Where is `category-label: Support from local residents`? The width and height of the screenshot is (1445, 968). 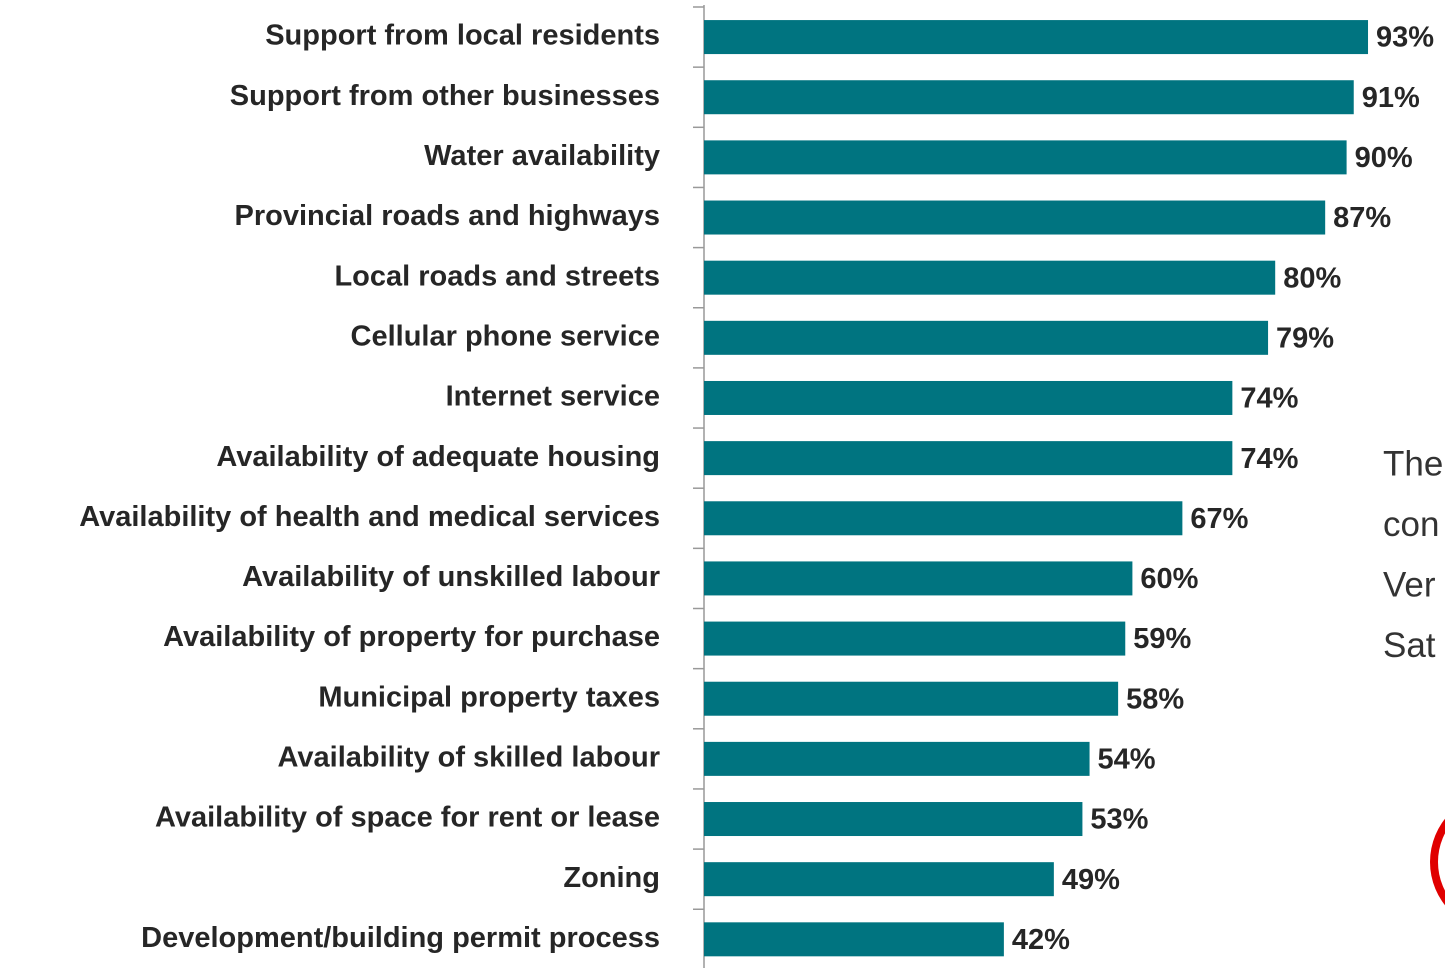 category-label: Support from local residents is located at coordinates (462, 36).